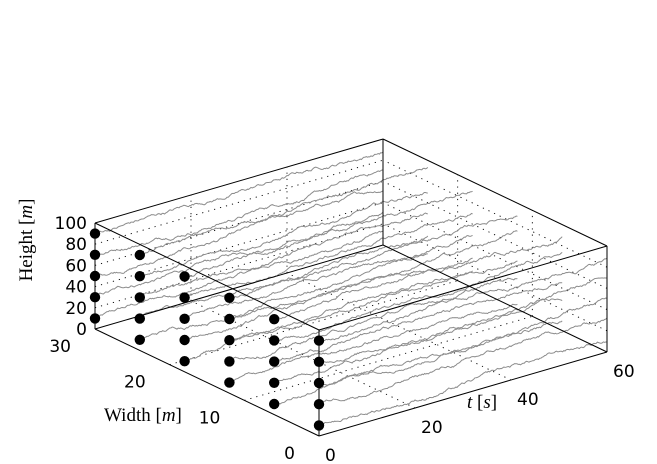 This screenshot has height=464, width=657. What do you see at coordinates (330, 455) in the screenshot?
I see `t-tick-label: 0` at bounding box center [330, 455].